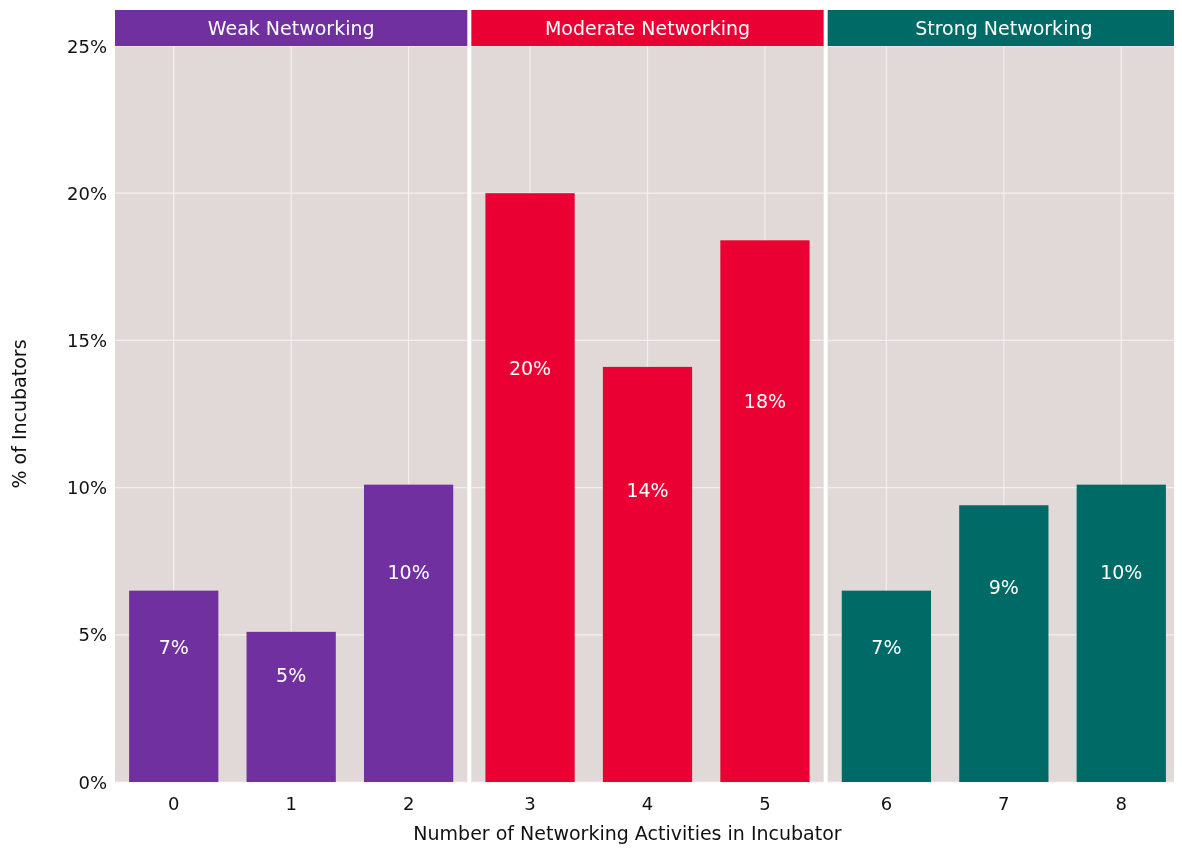 The height and width of the screenshot is (852, 1182). What do you see at coordinates (86, 46) in the screenshot?
I see `y-tick-label: 25%` at bounding box center [86, 46].